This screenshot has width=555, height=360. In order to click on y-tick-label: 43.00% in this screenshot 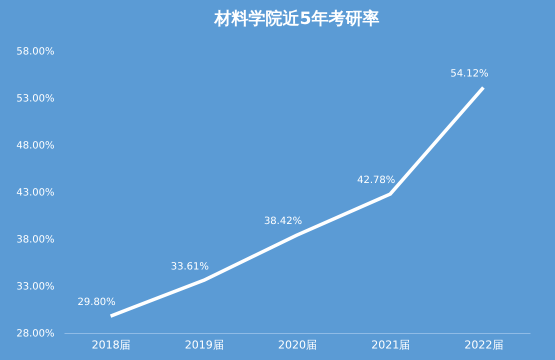, I will do `click(35, 193)`.